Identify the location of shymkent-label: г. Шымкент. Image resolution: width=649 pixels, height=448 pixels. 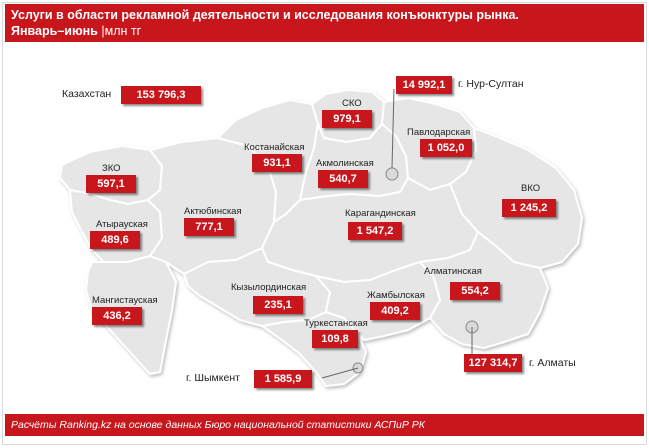
(213, 378).